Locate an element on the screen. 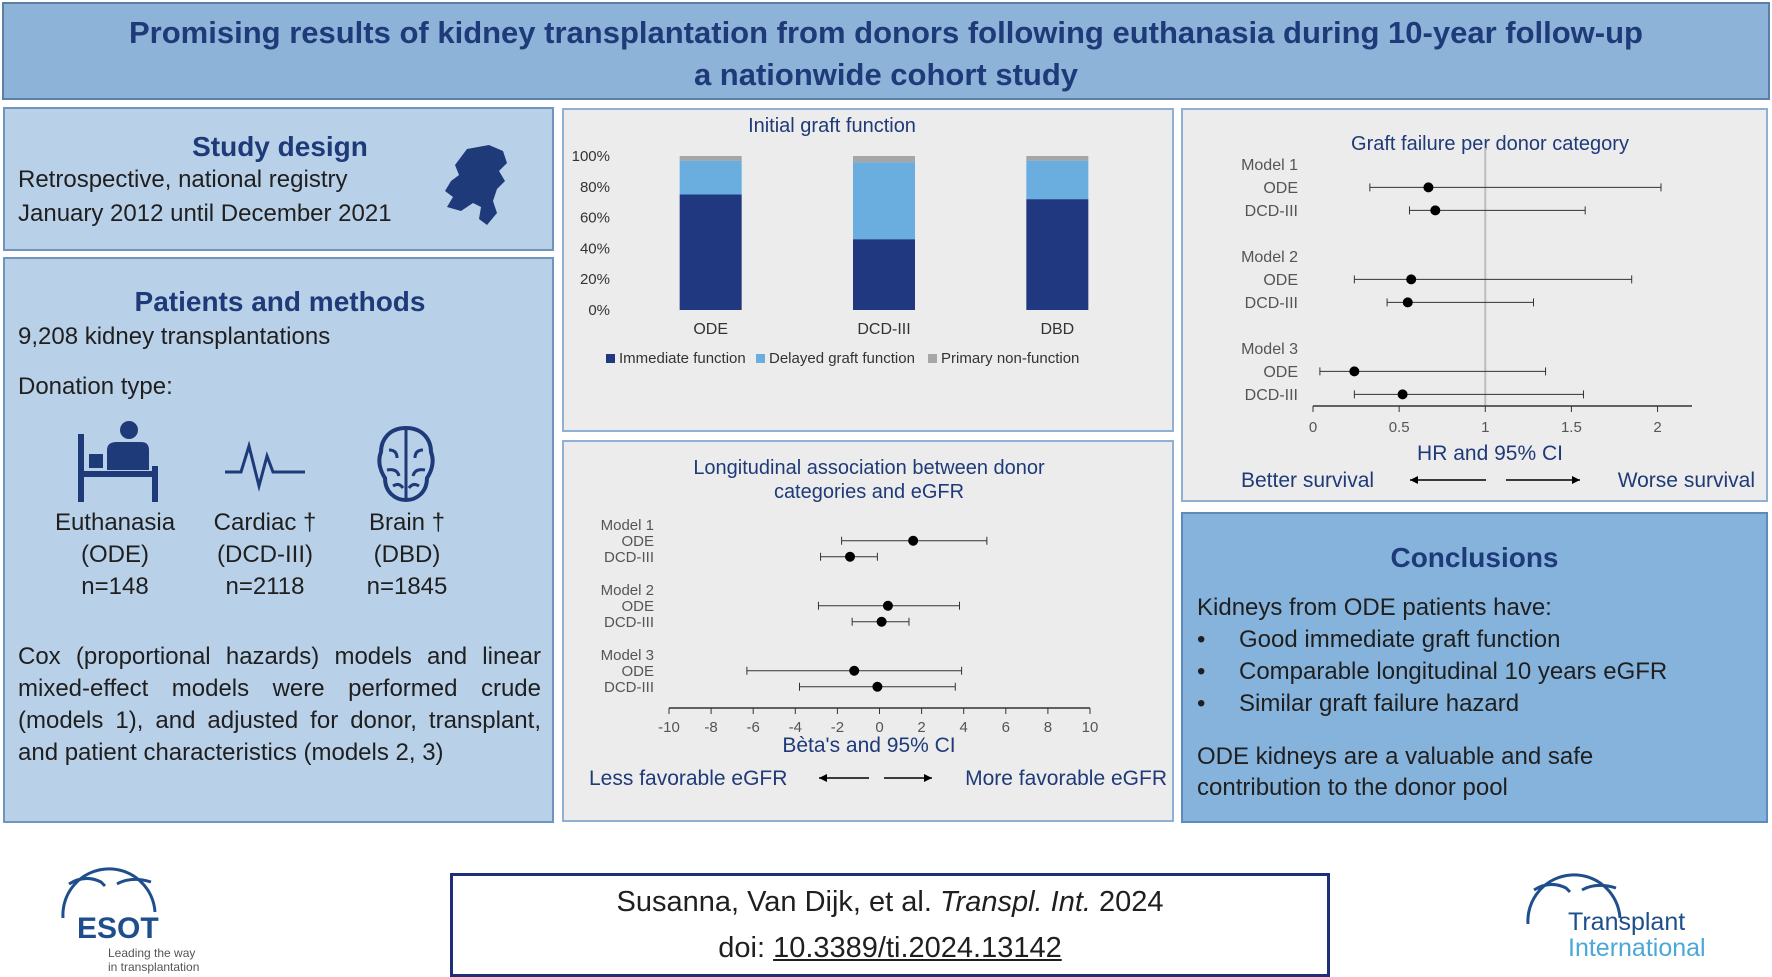  x-tick-label: -6 is located at coordinates (753, 727).